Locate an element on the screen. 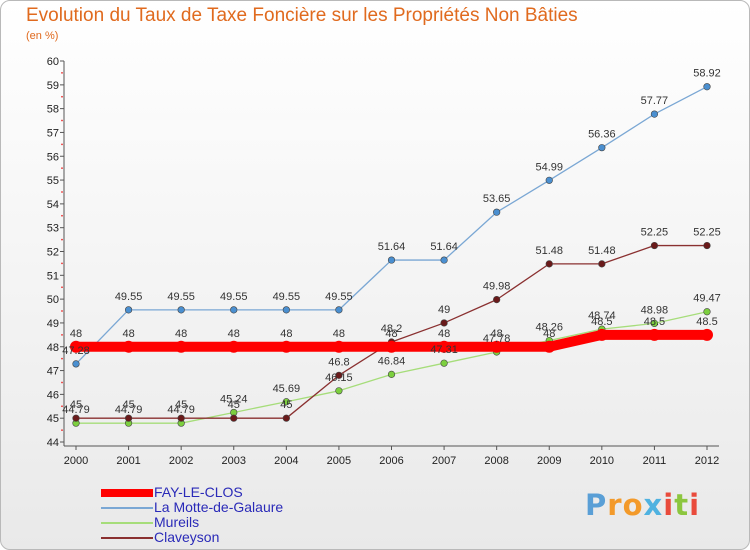  y-tick-label: 47 is located at coordinates (53, 372).